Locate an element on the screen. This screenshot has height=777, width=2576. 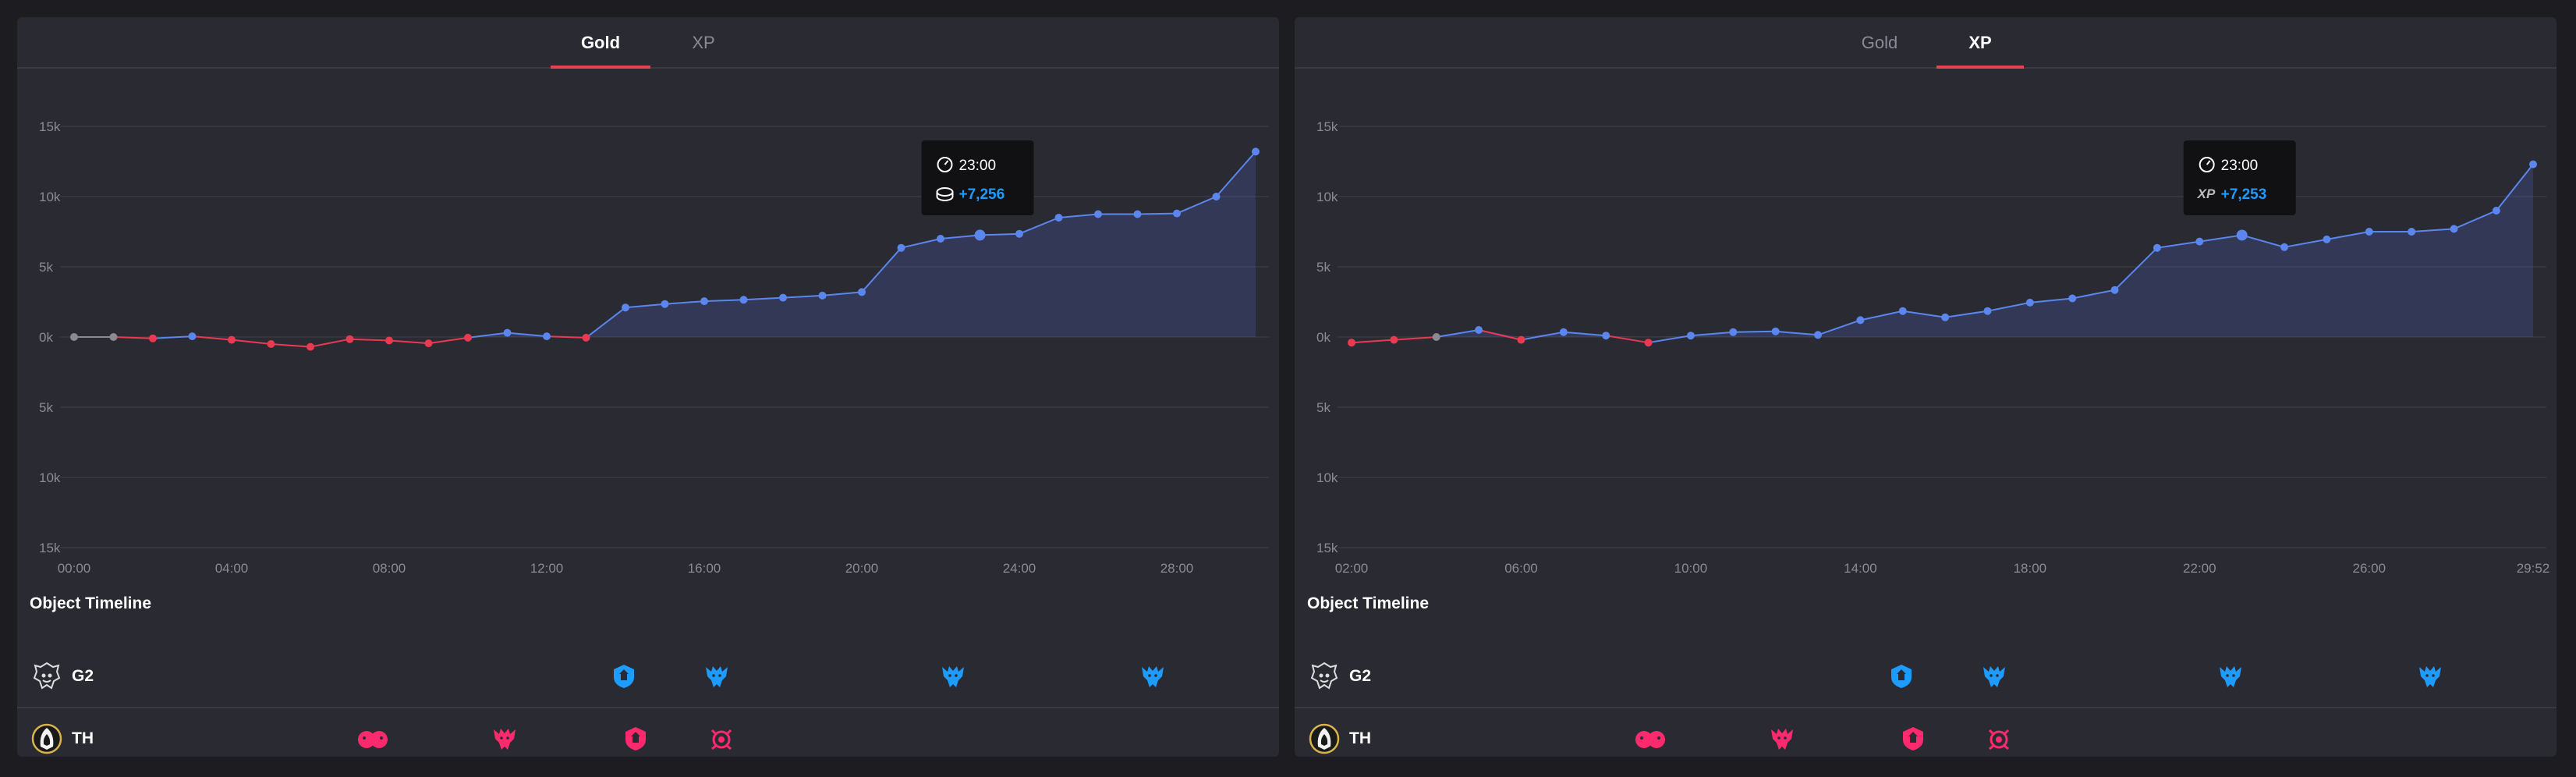
tooltip-value: +7,253 is located at coordinates (2244, 195).